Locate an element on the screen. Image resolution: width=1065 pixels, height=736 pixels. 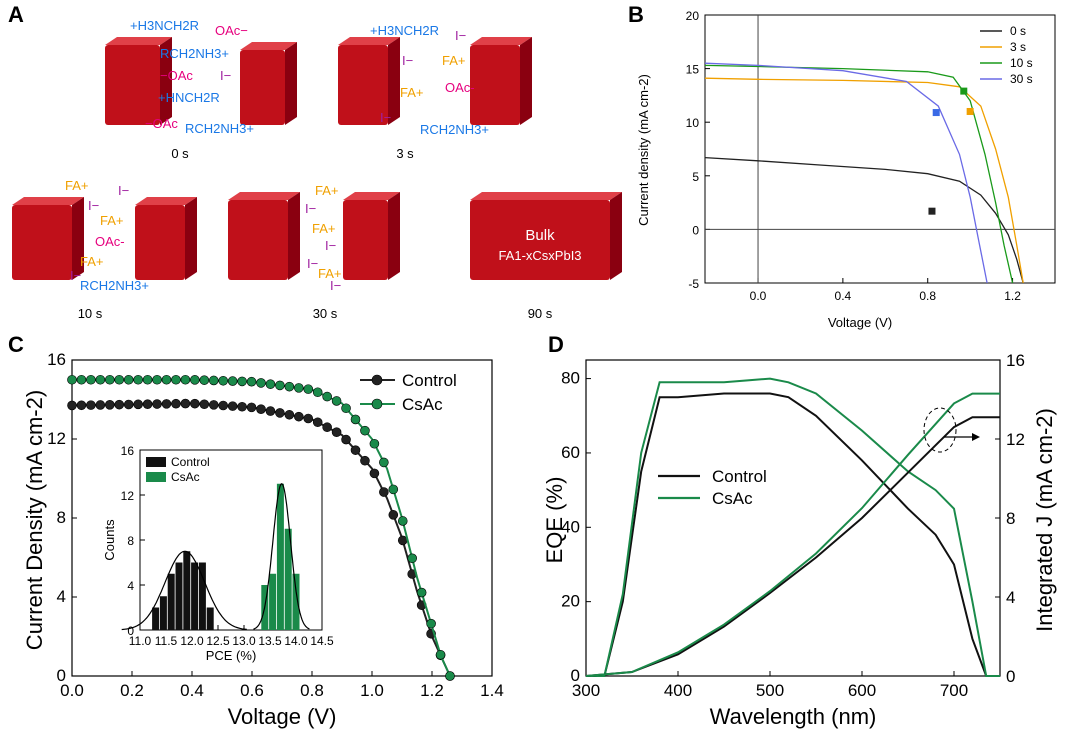
ion-label: FA+ is located at coordinates (454, 60).